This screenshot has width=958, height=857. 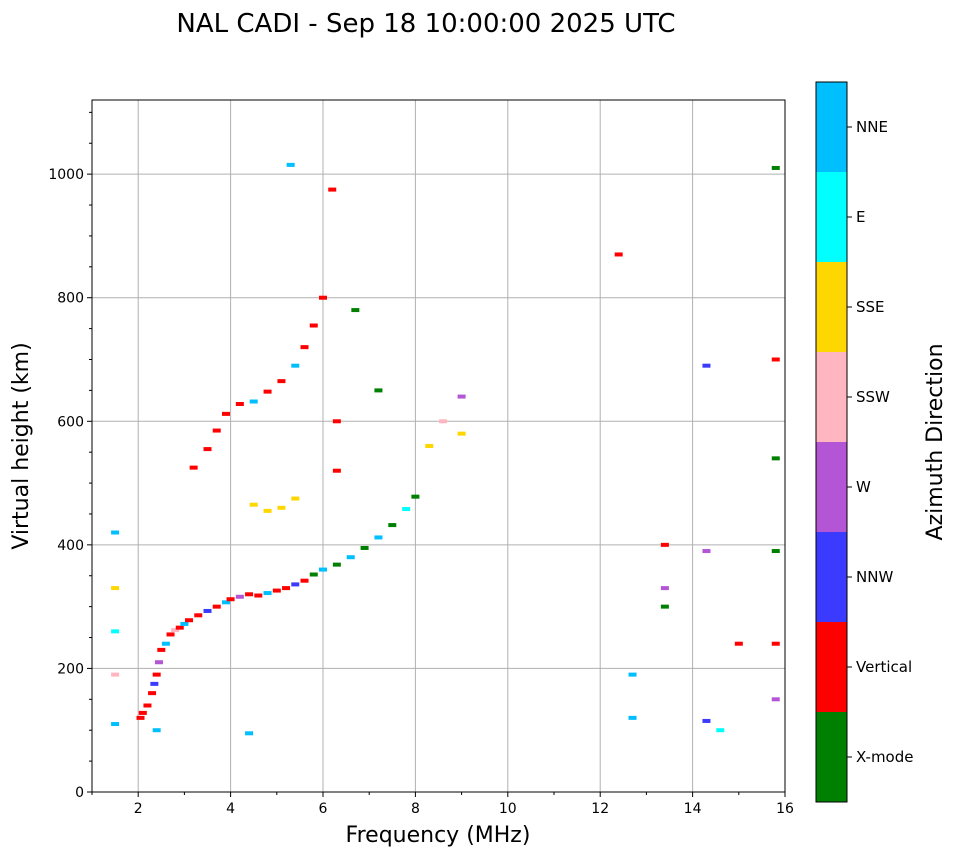 What do you see at coordinates (323, 809) in the screenshot?
I see `x-tick-label: 6` at bounding box center [323, 809].